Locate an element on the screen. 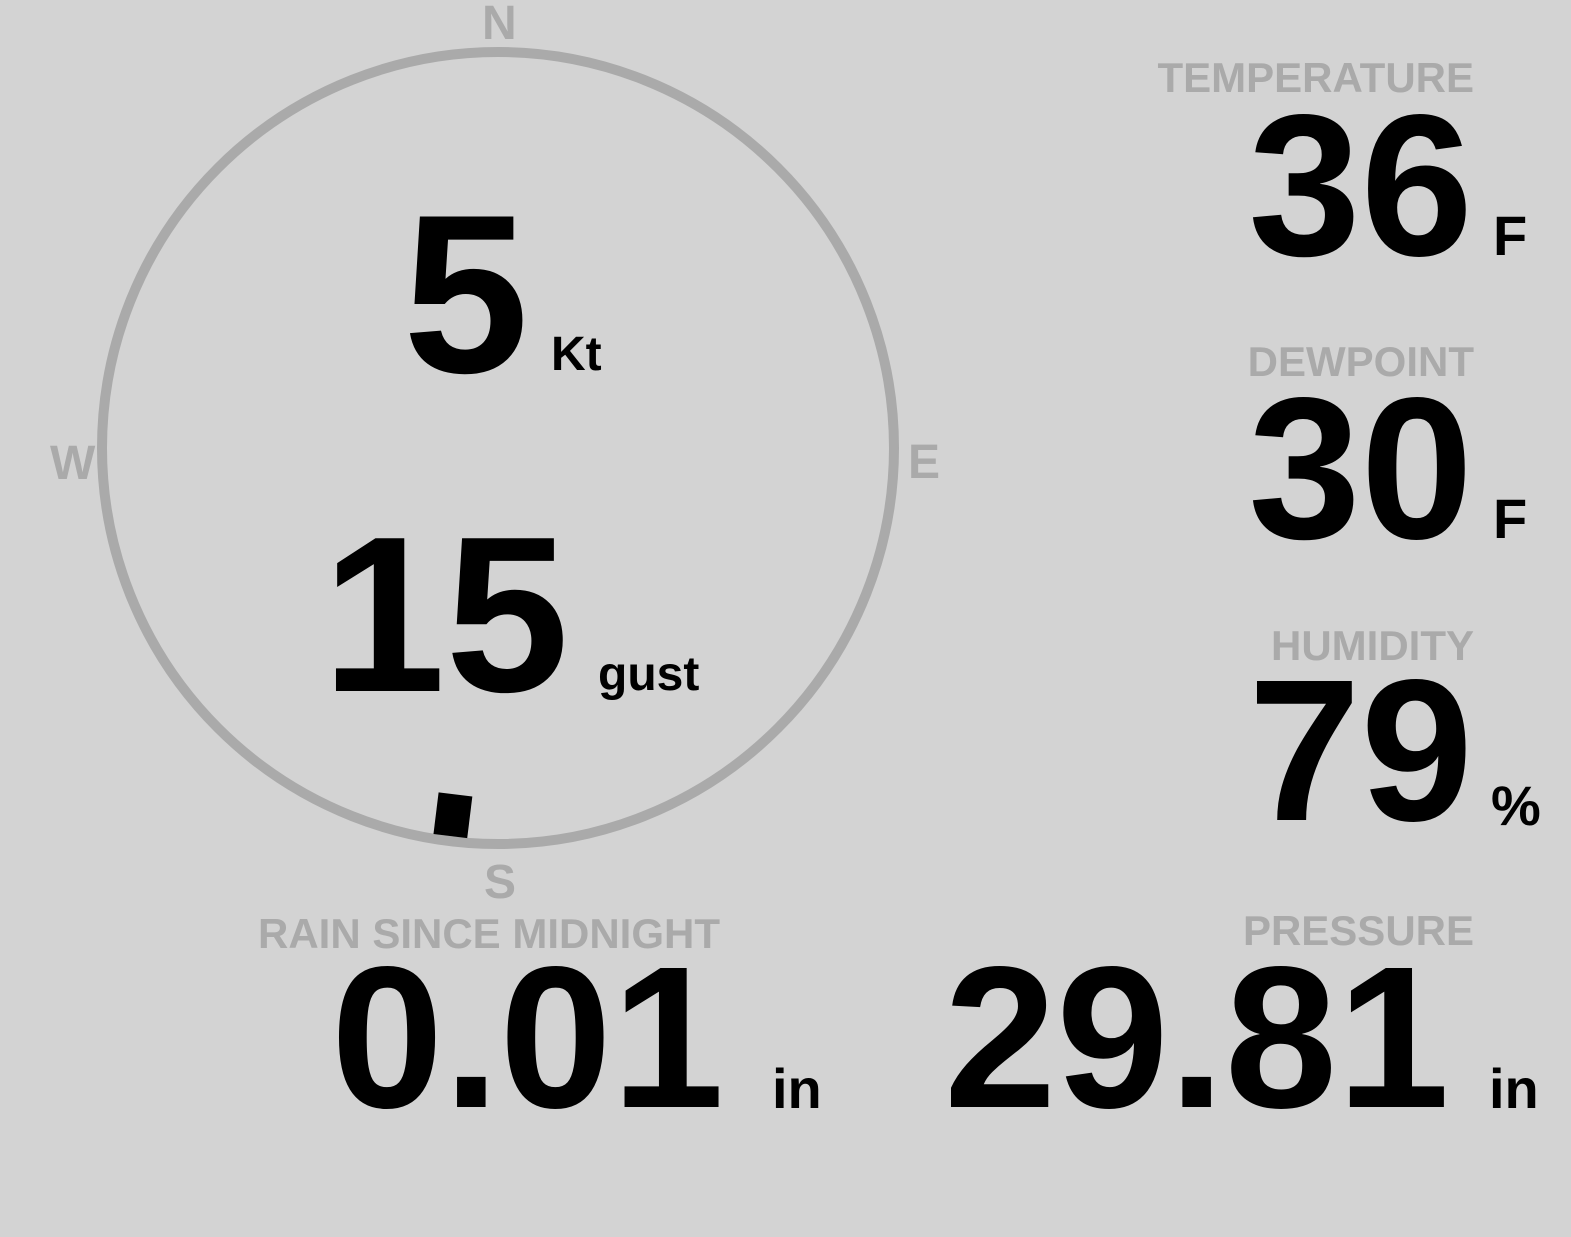 The width and height of the screenshot is (1571, 1237). compass-west: W is located at coordinates (73, 463).